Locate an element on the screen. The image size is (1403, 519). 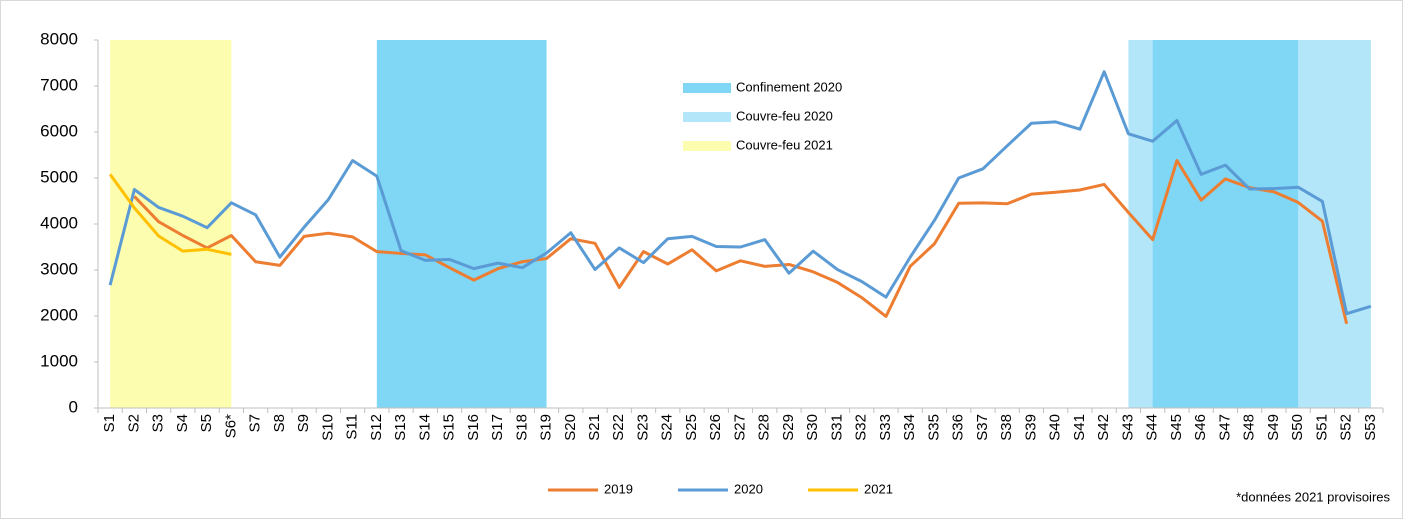
x-tick-label: S15 is located at coordinates (449, 427).